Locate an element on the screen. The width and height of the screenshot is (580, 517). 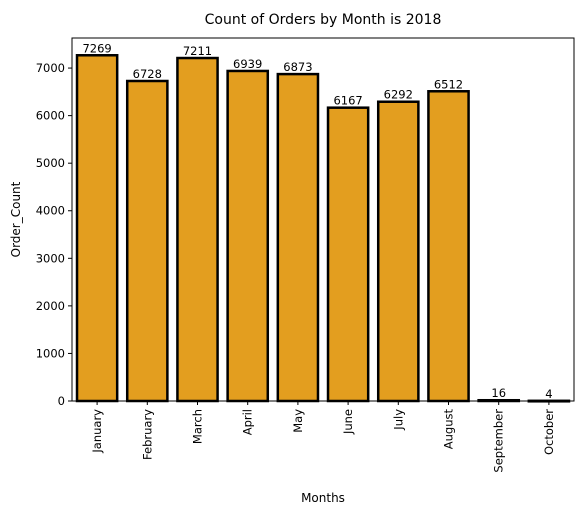
y-tick-label-6000: 6000 is located at coordinates (50, 116).